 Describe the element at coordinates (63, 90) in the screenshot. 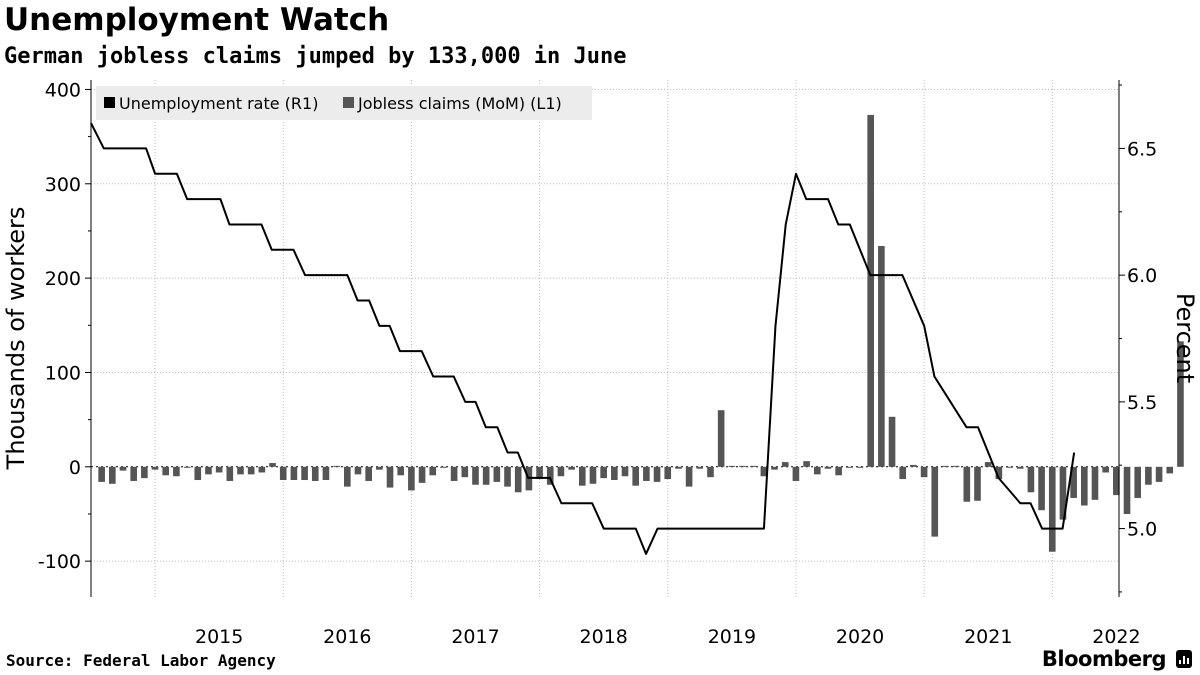

I see `left-tick-label: 400` at that location.